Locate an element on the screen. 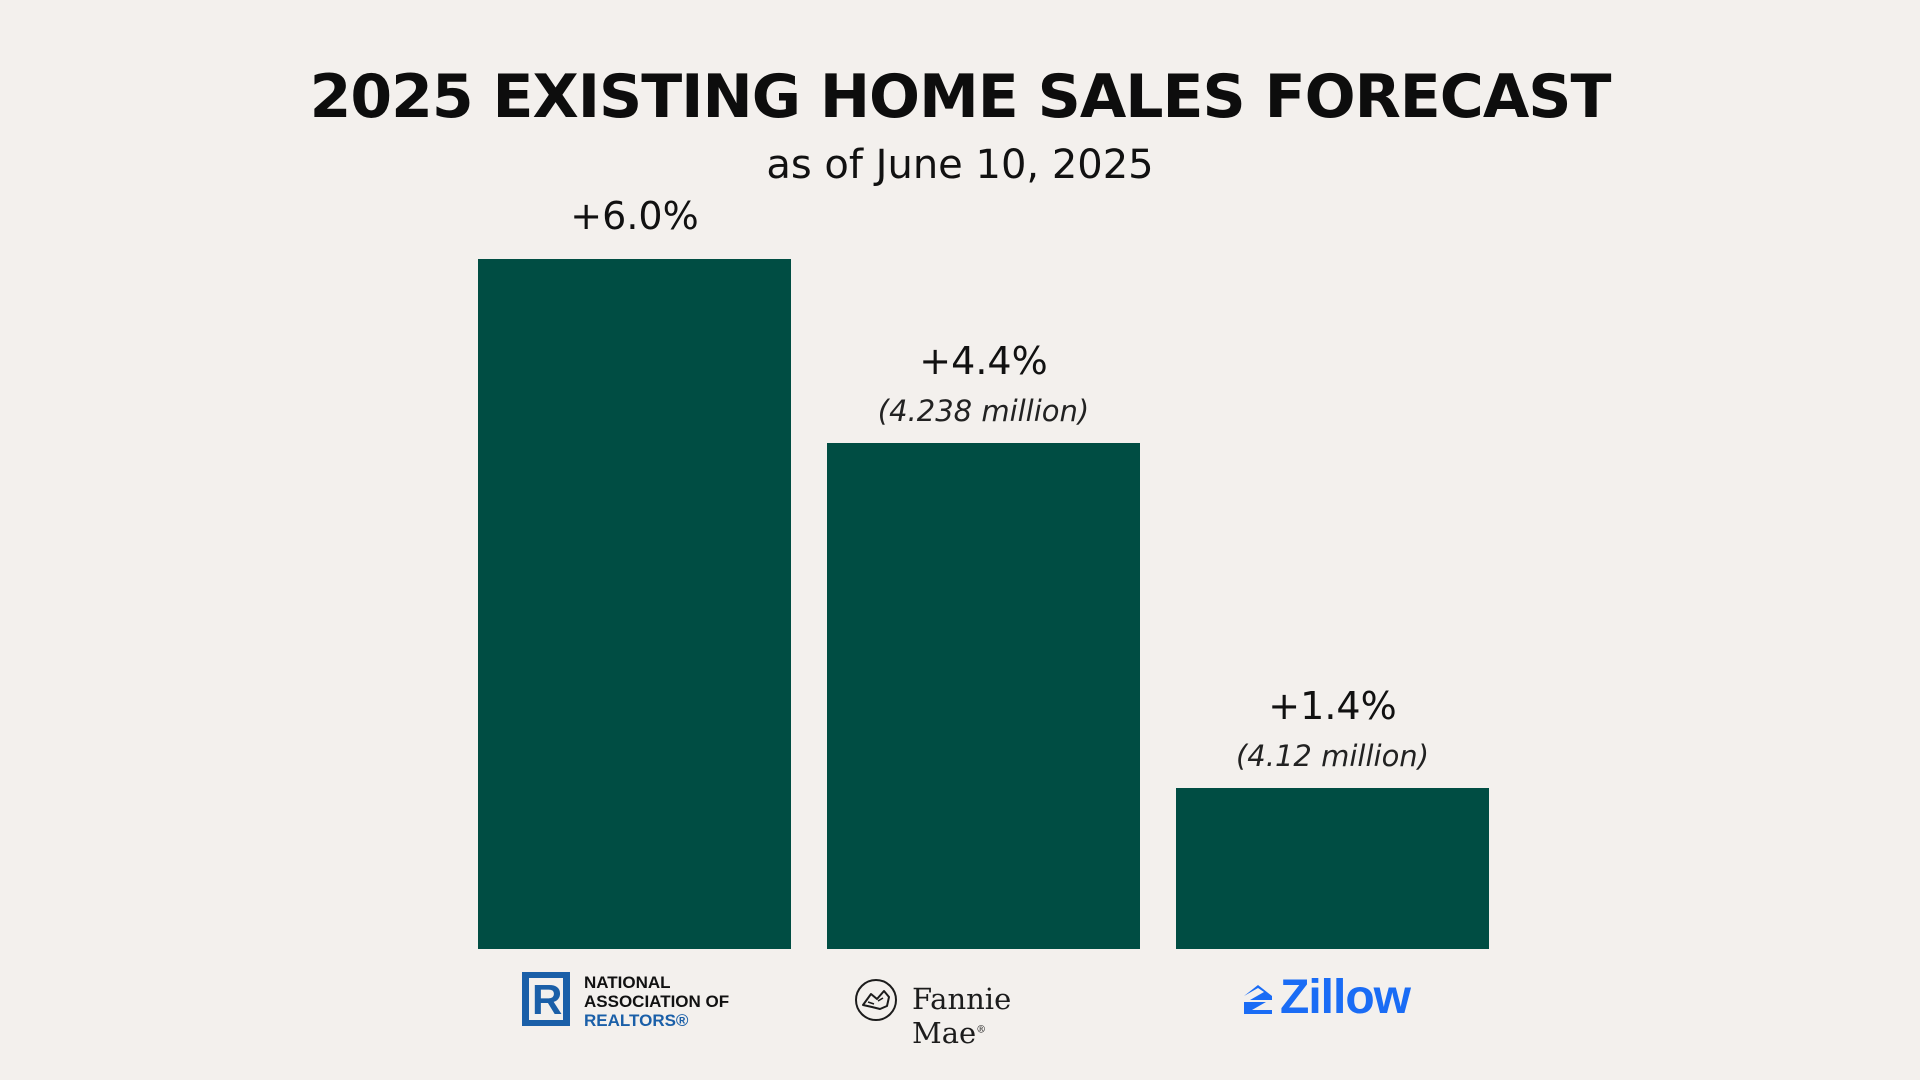 This screenshot has width=1920, height=1080. nar-wordmark: NATIONAL ASSOCIATION OF REALTORS® is located at coordinates (656, 1001).